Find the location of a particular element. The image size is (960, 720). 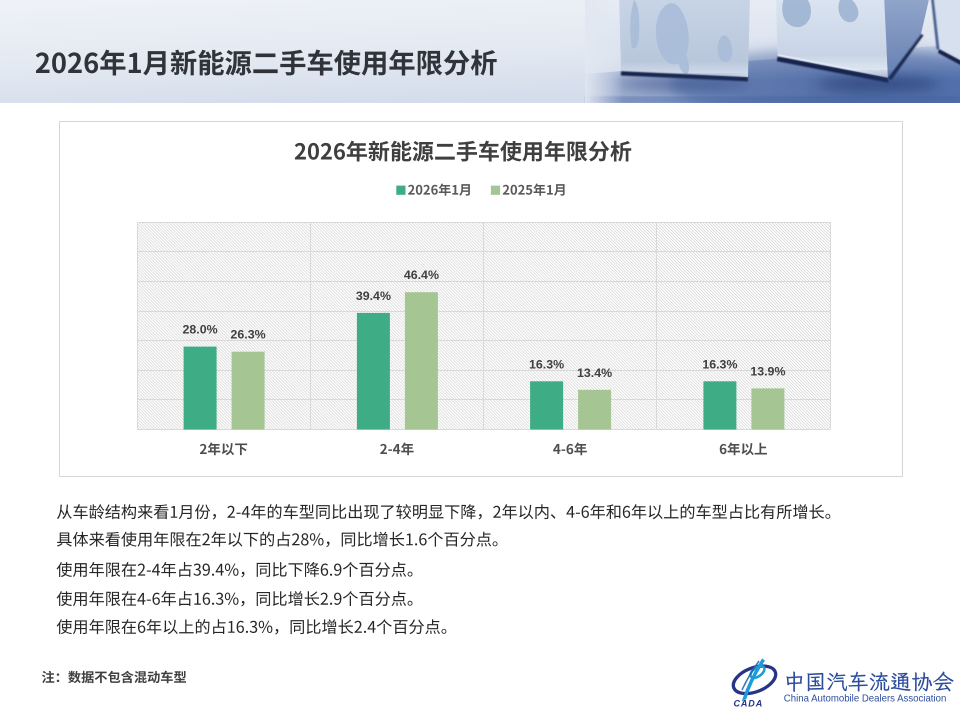

svg-text: 28.0% is located at coordinates (200, 330).